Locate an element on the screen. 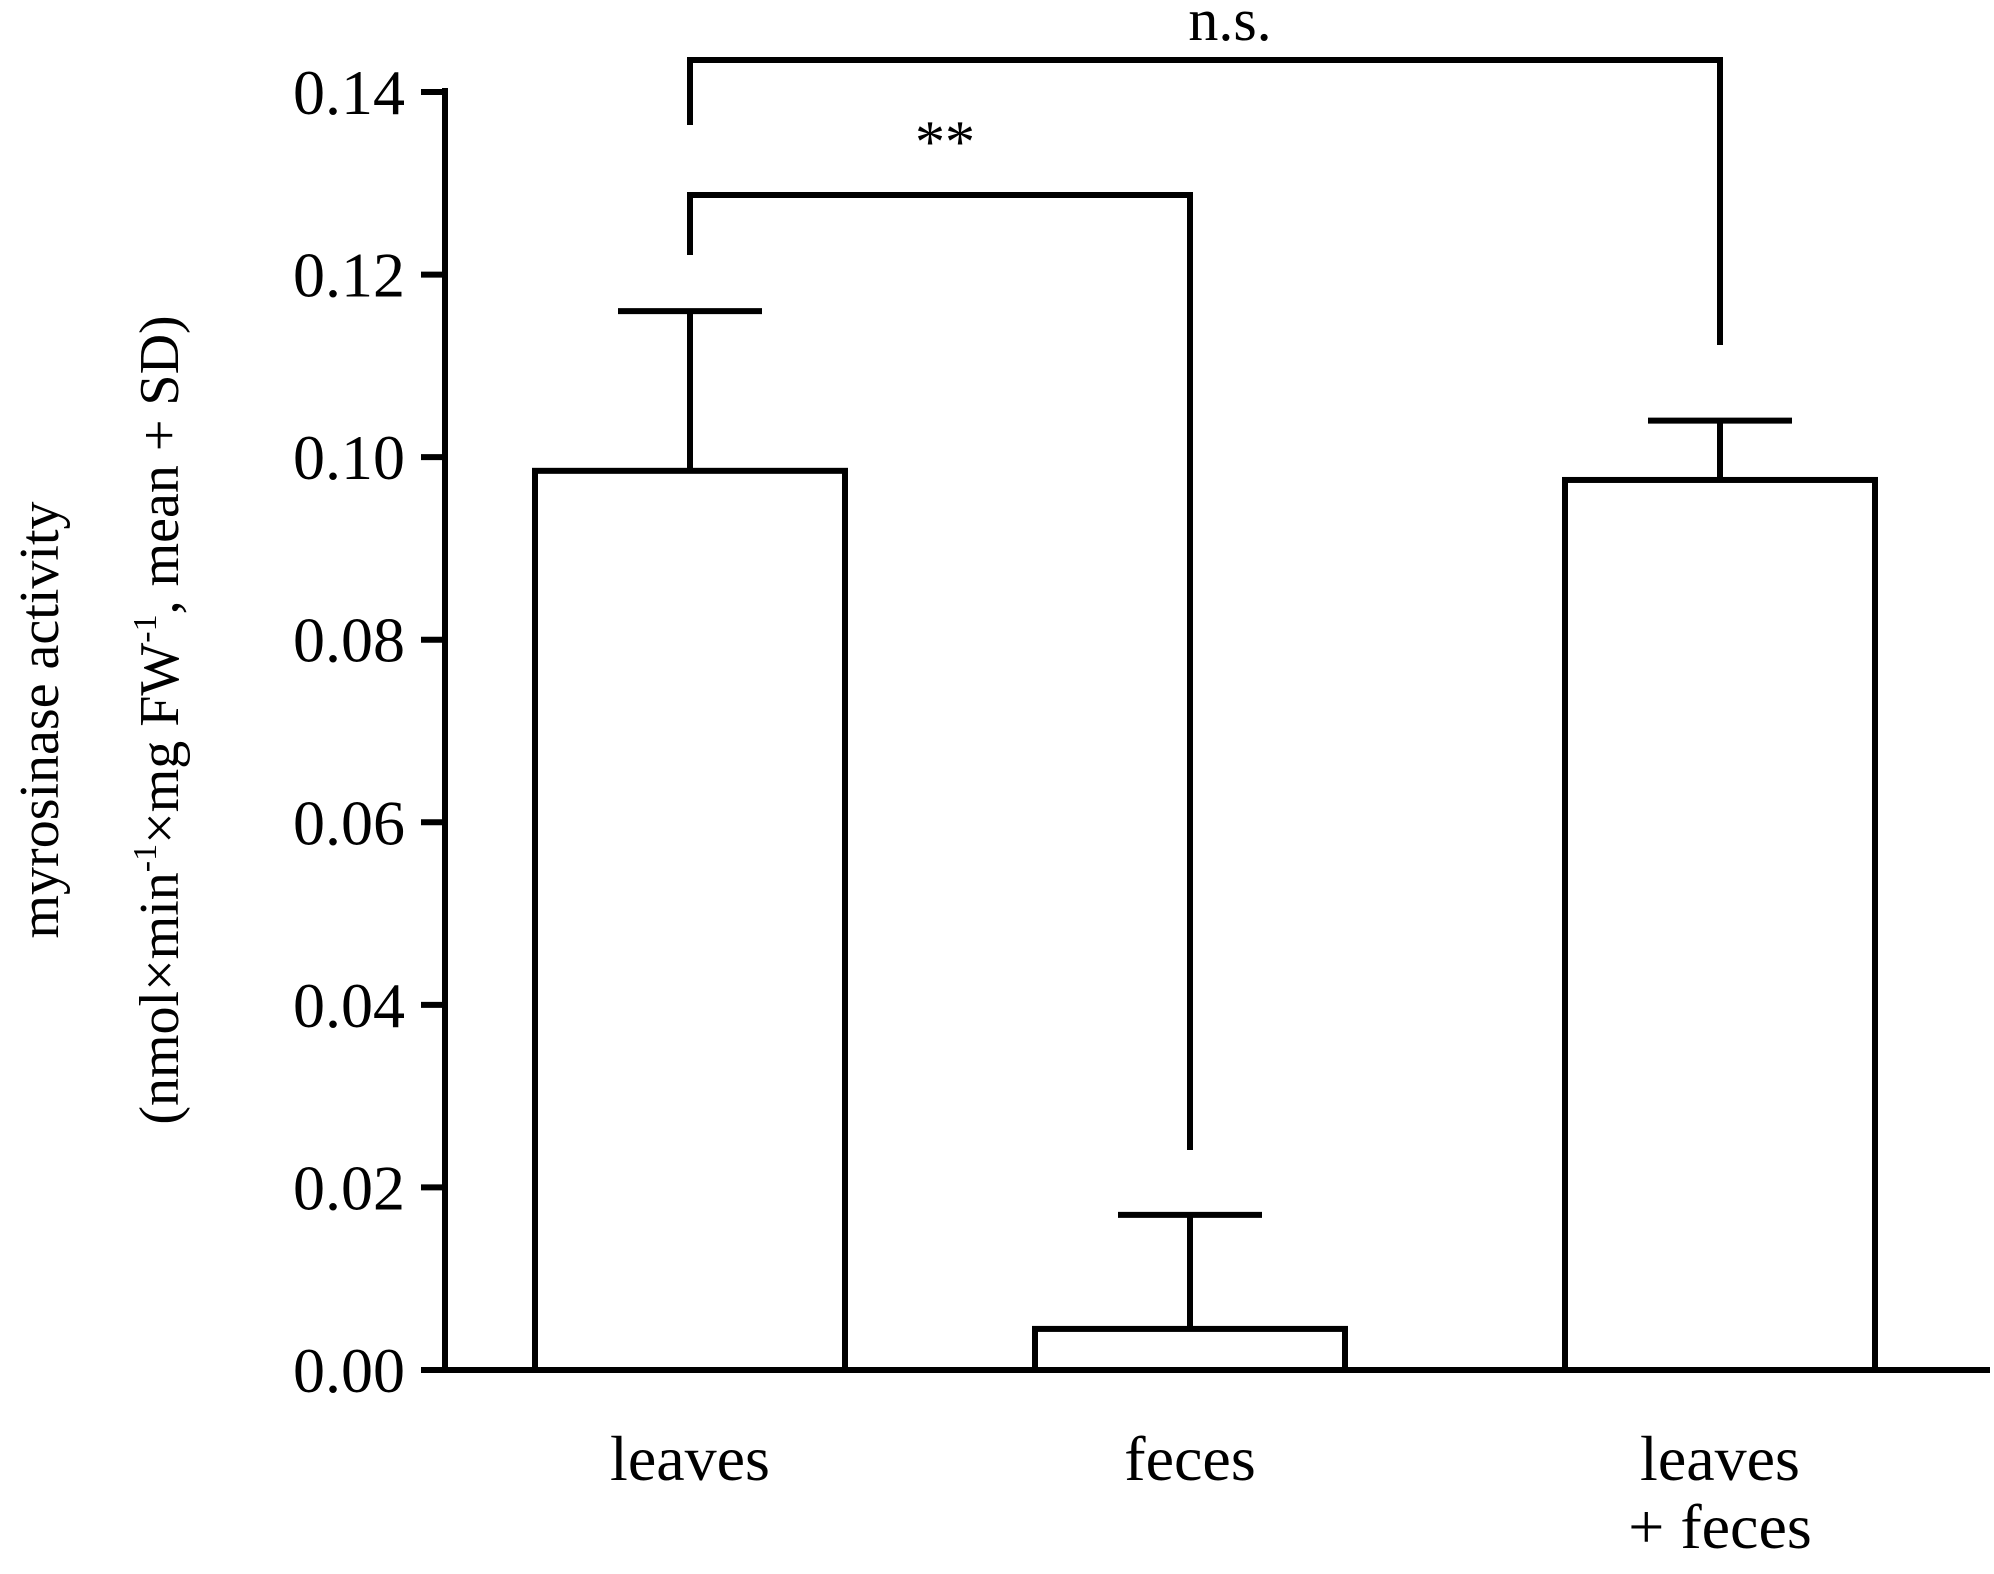 Image resolution: width=1994 pixels, height=1574 pixels. y-tick-label: 0.08 is located at coordinates (349, 640).